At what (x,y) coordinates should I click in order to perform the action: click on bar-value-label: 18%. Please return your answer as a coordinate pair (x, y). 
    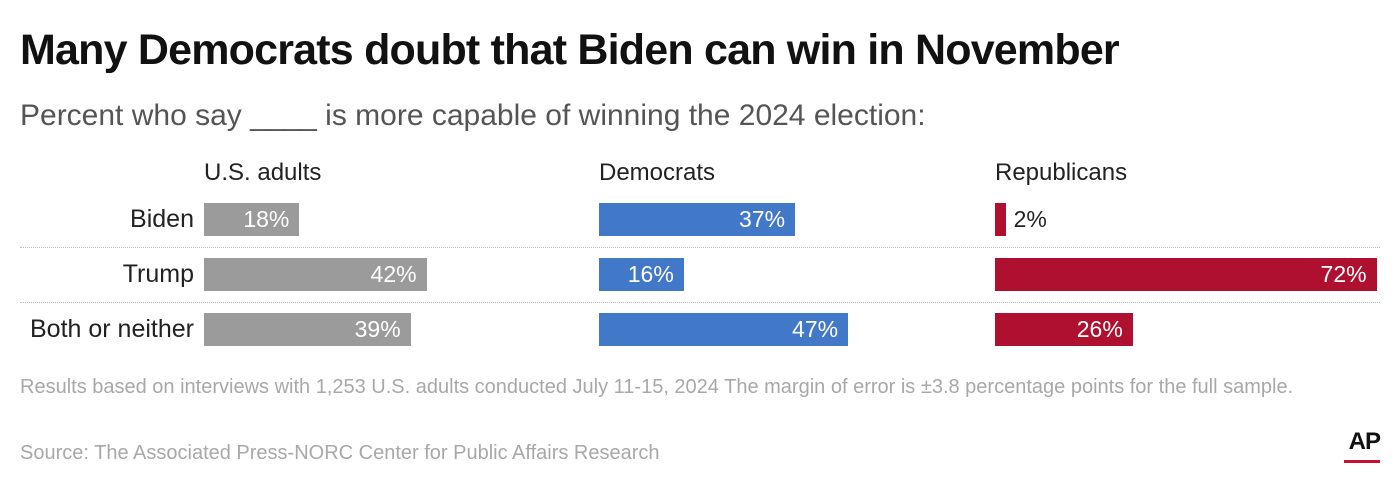
    Looking at the image, I should click on (266, 219).